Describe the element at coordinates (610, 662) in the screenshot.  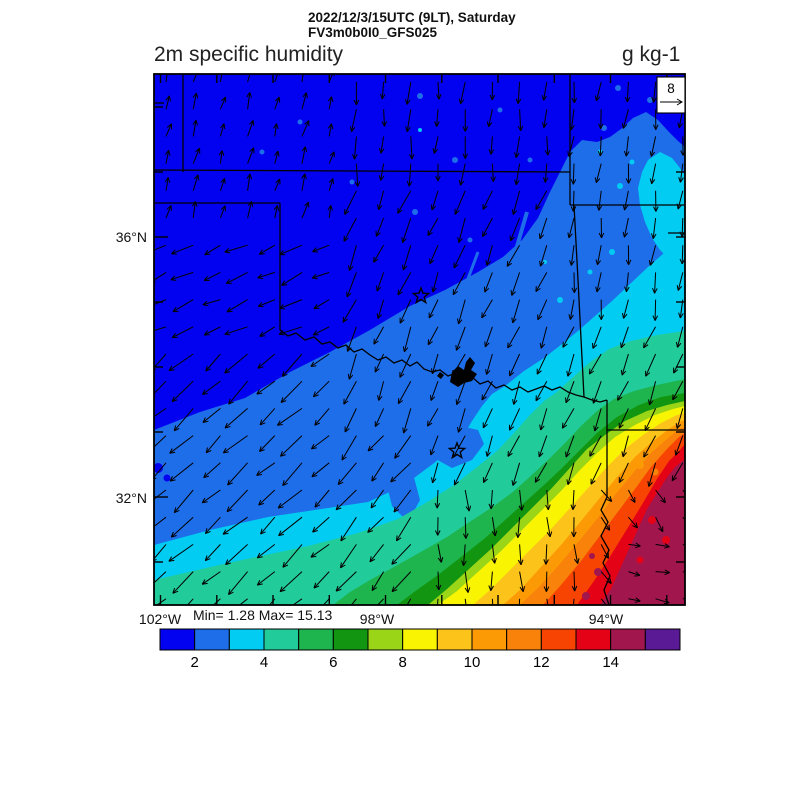
I see `colorbar-tick-label: 14` at that location.